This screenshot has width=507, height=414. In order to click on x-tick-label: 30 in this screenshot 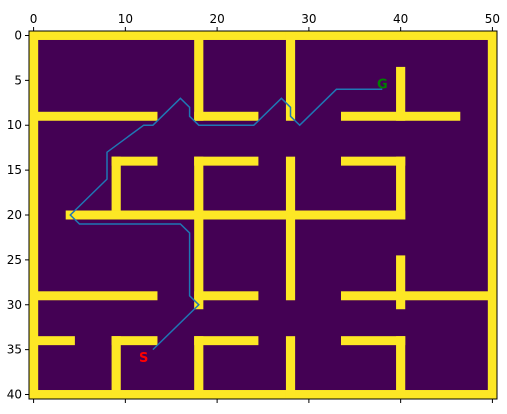, I will do `click(308, 19)`.